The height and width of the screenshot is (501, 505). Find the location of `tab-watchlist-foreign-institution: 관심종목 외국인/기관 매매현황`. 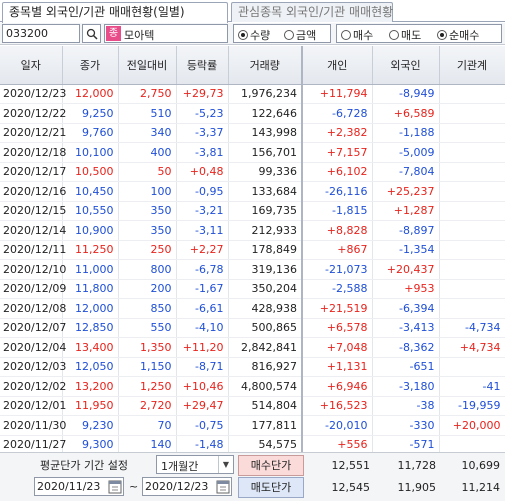

tab-watchlist-foreign-institution: 관심종목 외국인/기관 매매현황 is located at coordinates (312, 12).